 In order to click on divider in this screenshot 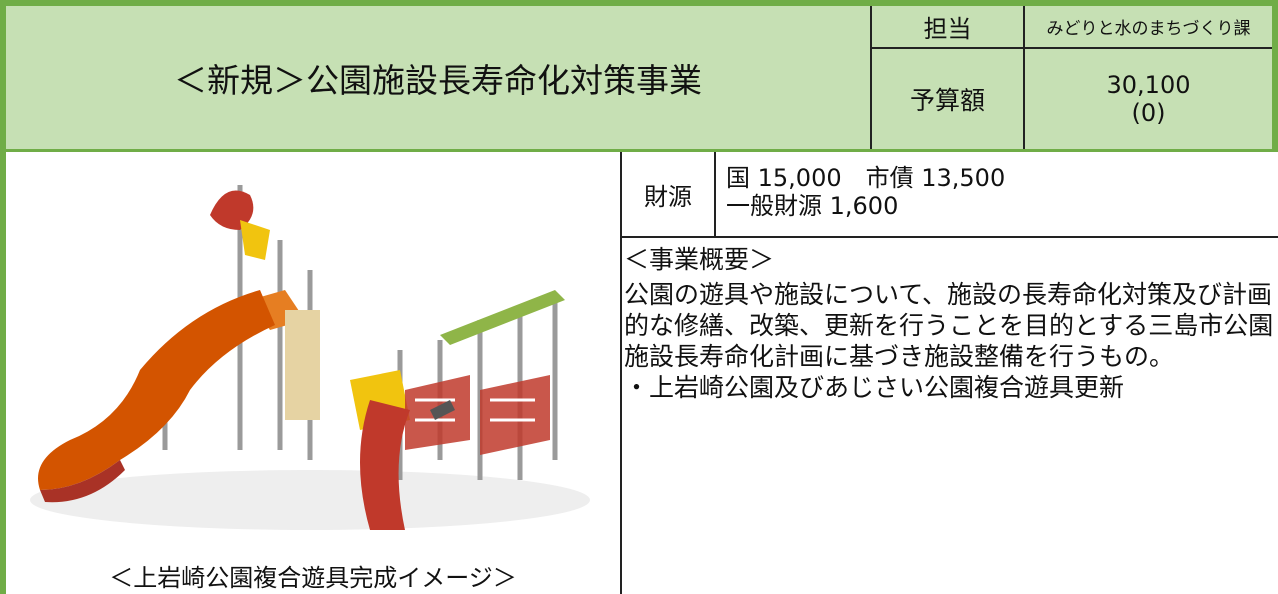, I will do `click(621, 373)`.